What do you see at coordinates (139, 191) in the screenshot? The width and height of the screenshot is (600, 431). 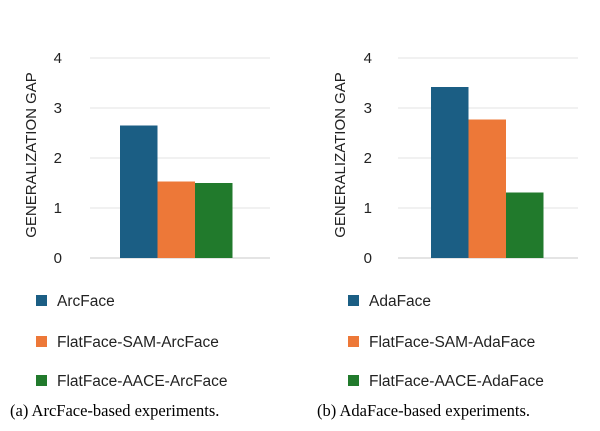 I see `bar-arcface` at bounding box center [139, 191].